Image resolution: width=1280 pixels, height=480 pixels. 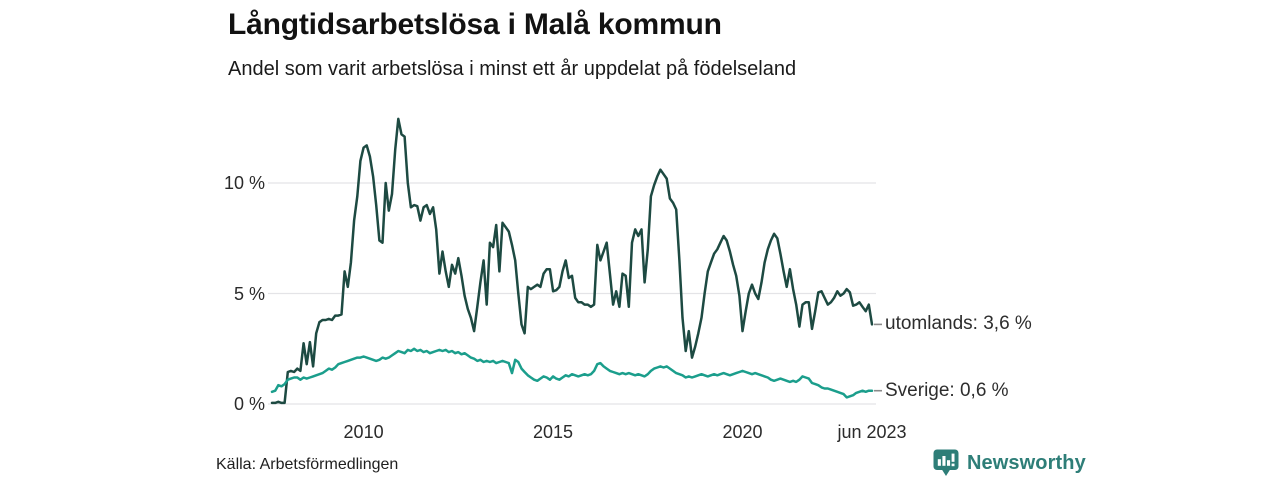 What do you see at coordinates (947, 390) in the screenshot?
I see `series-label-sverige: Sverige: 0,6 %` at bounding box center [947, 390].